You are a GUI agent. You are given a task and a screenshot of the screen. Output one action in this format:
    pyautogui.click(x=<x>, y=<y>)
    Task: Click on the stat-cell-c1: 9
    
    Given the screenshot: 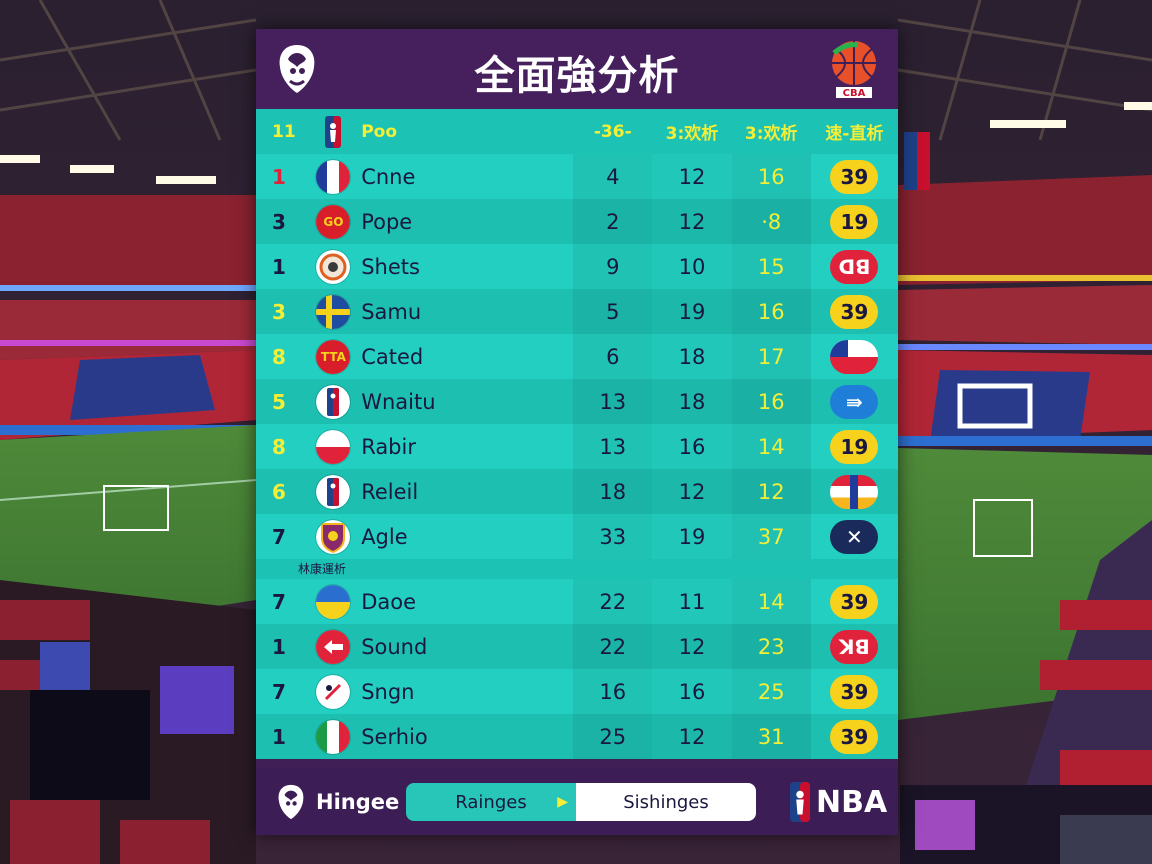 What is the action you would take?
    pyautogui.click(x=613, y=266)
    